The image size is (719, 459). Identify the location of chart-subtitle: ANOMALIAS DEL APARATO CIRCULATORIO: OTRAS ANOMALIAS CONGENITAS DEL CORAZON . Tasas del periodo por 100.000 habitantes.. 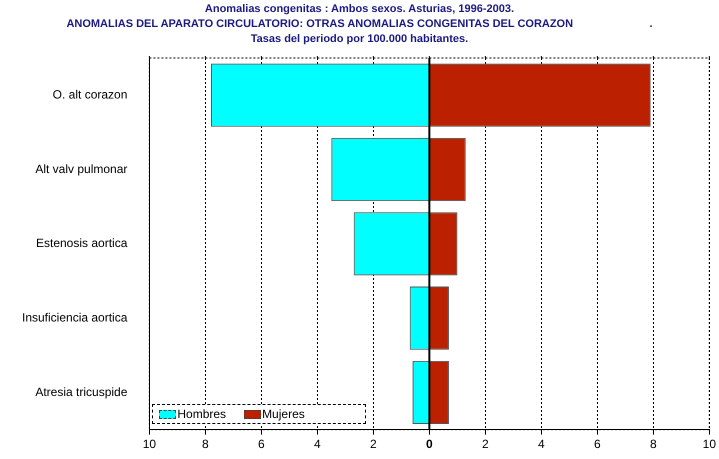
(359, 32).